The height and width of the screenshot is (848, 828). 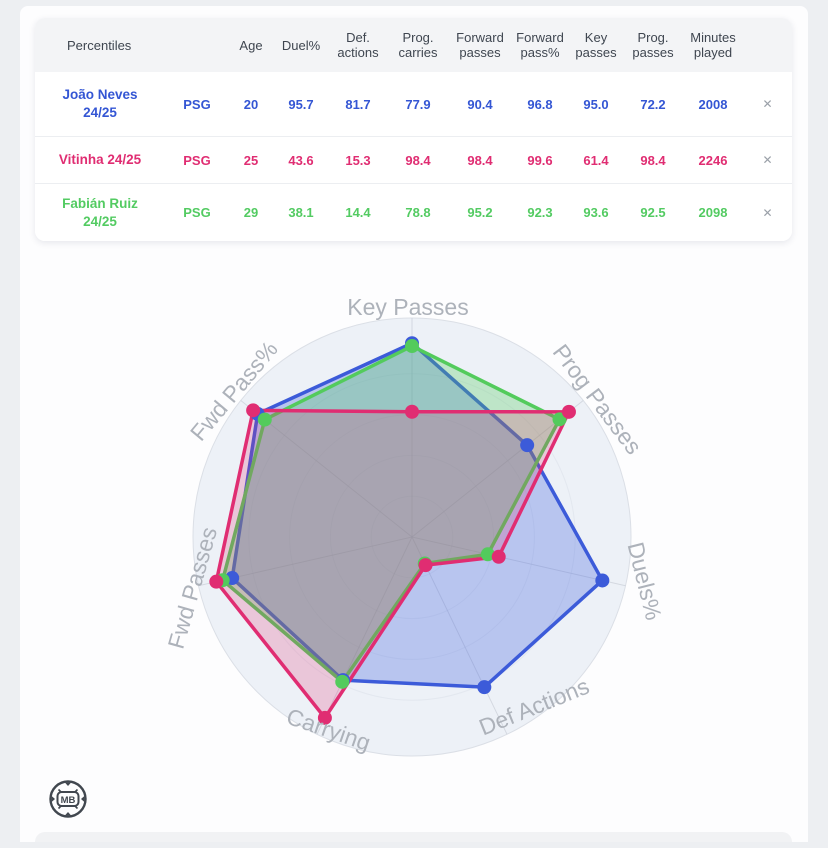 What do you see at coordinates (418, 104) in the screenshot?
I see `stat-cell: 77.9` at bounding box center [418, 104].